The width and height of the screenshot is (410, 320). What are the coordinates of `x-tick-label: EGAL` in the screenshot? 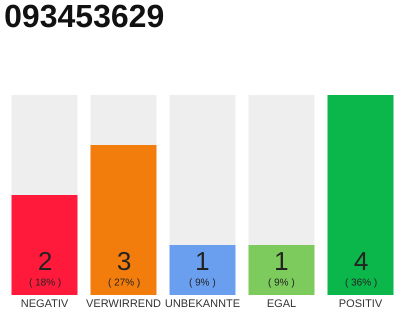 It's located at (281, 304).